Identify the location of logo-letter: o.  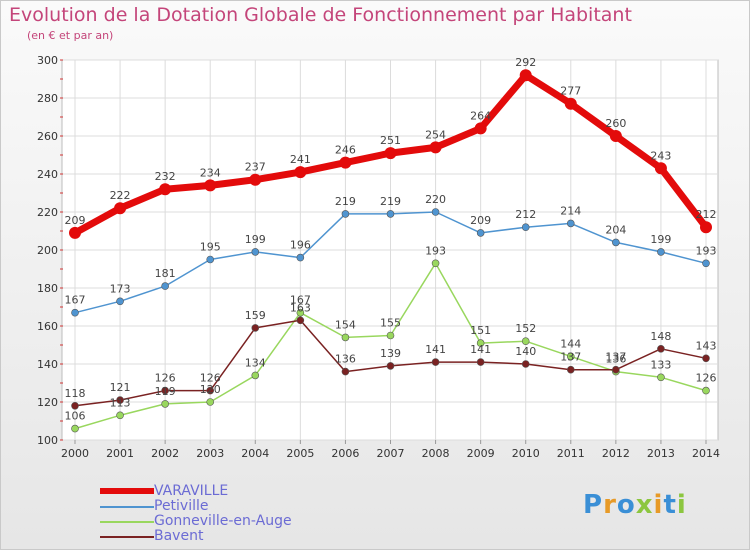
(626, 505).